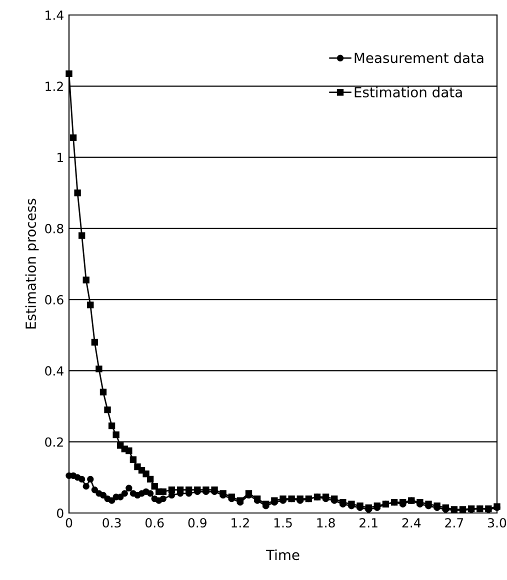 The image size is (507, 580). What do you see at coordinates (283, 523) in the screenshot?
I see `x-tick-label: 1.5` at bounding box center [283, 523].